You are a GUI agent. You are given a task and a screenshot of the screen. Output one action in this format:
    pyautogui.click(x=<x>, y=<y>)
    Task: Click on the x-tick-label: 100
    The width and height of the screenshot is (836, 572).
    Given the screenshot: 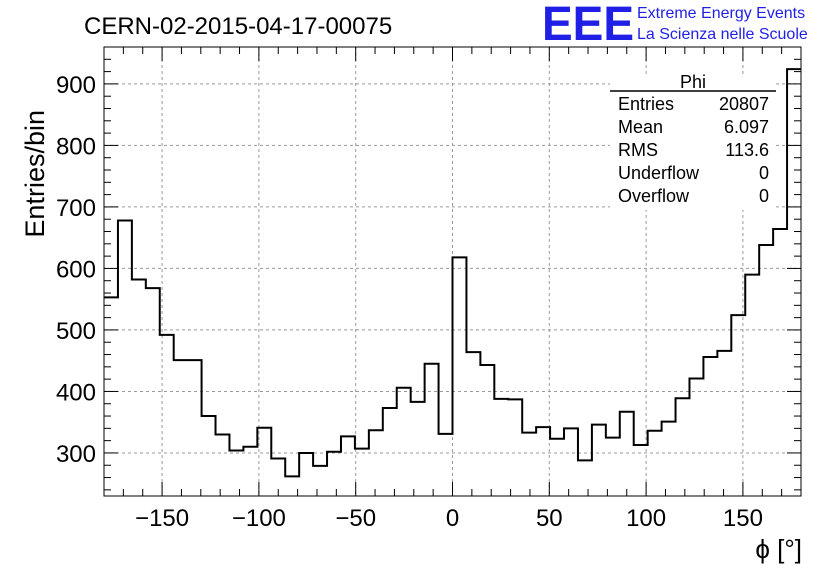 What is the action you would take?
    pyautogui.click(x=646, y=518)
    